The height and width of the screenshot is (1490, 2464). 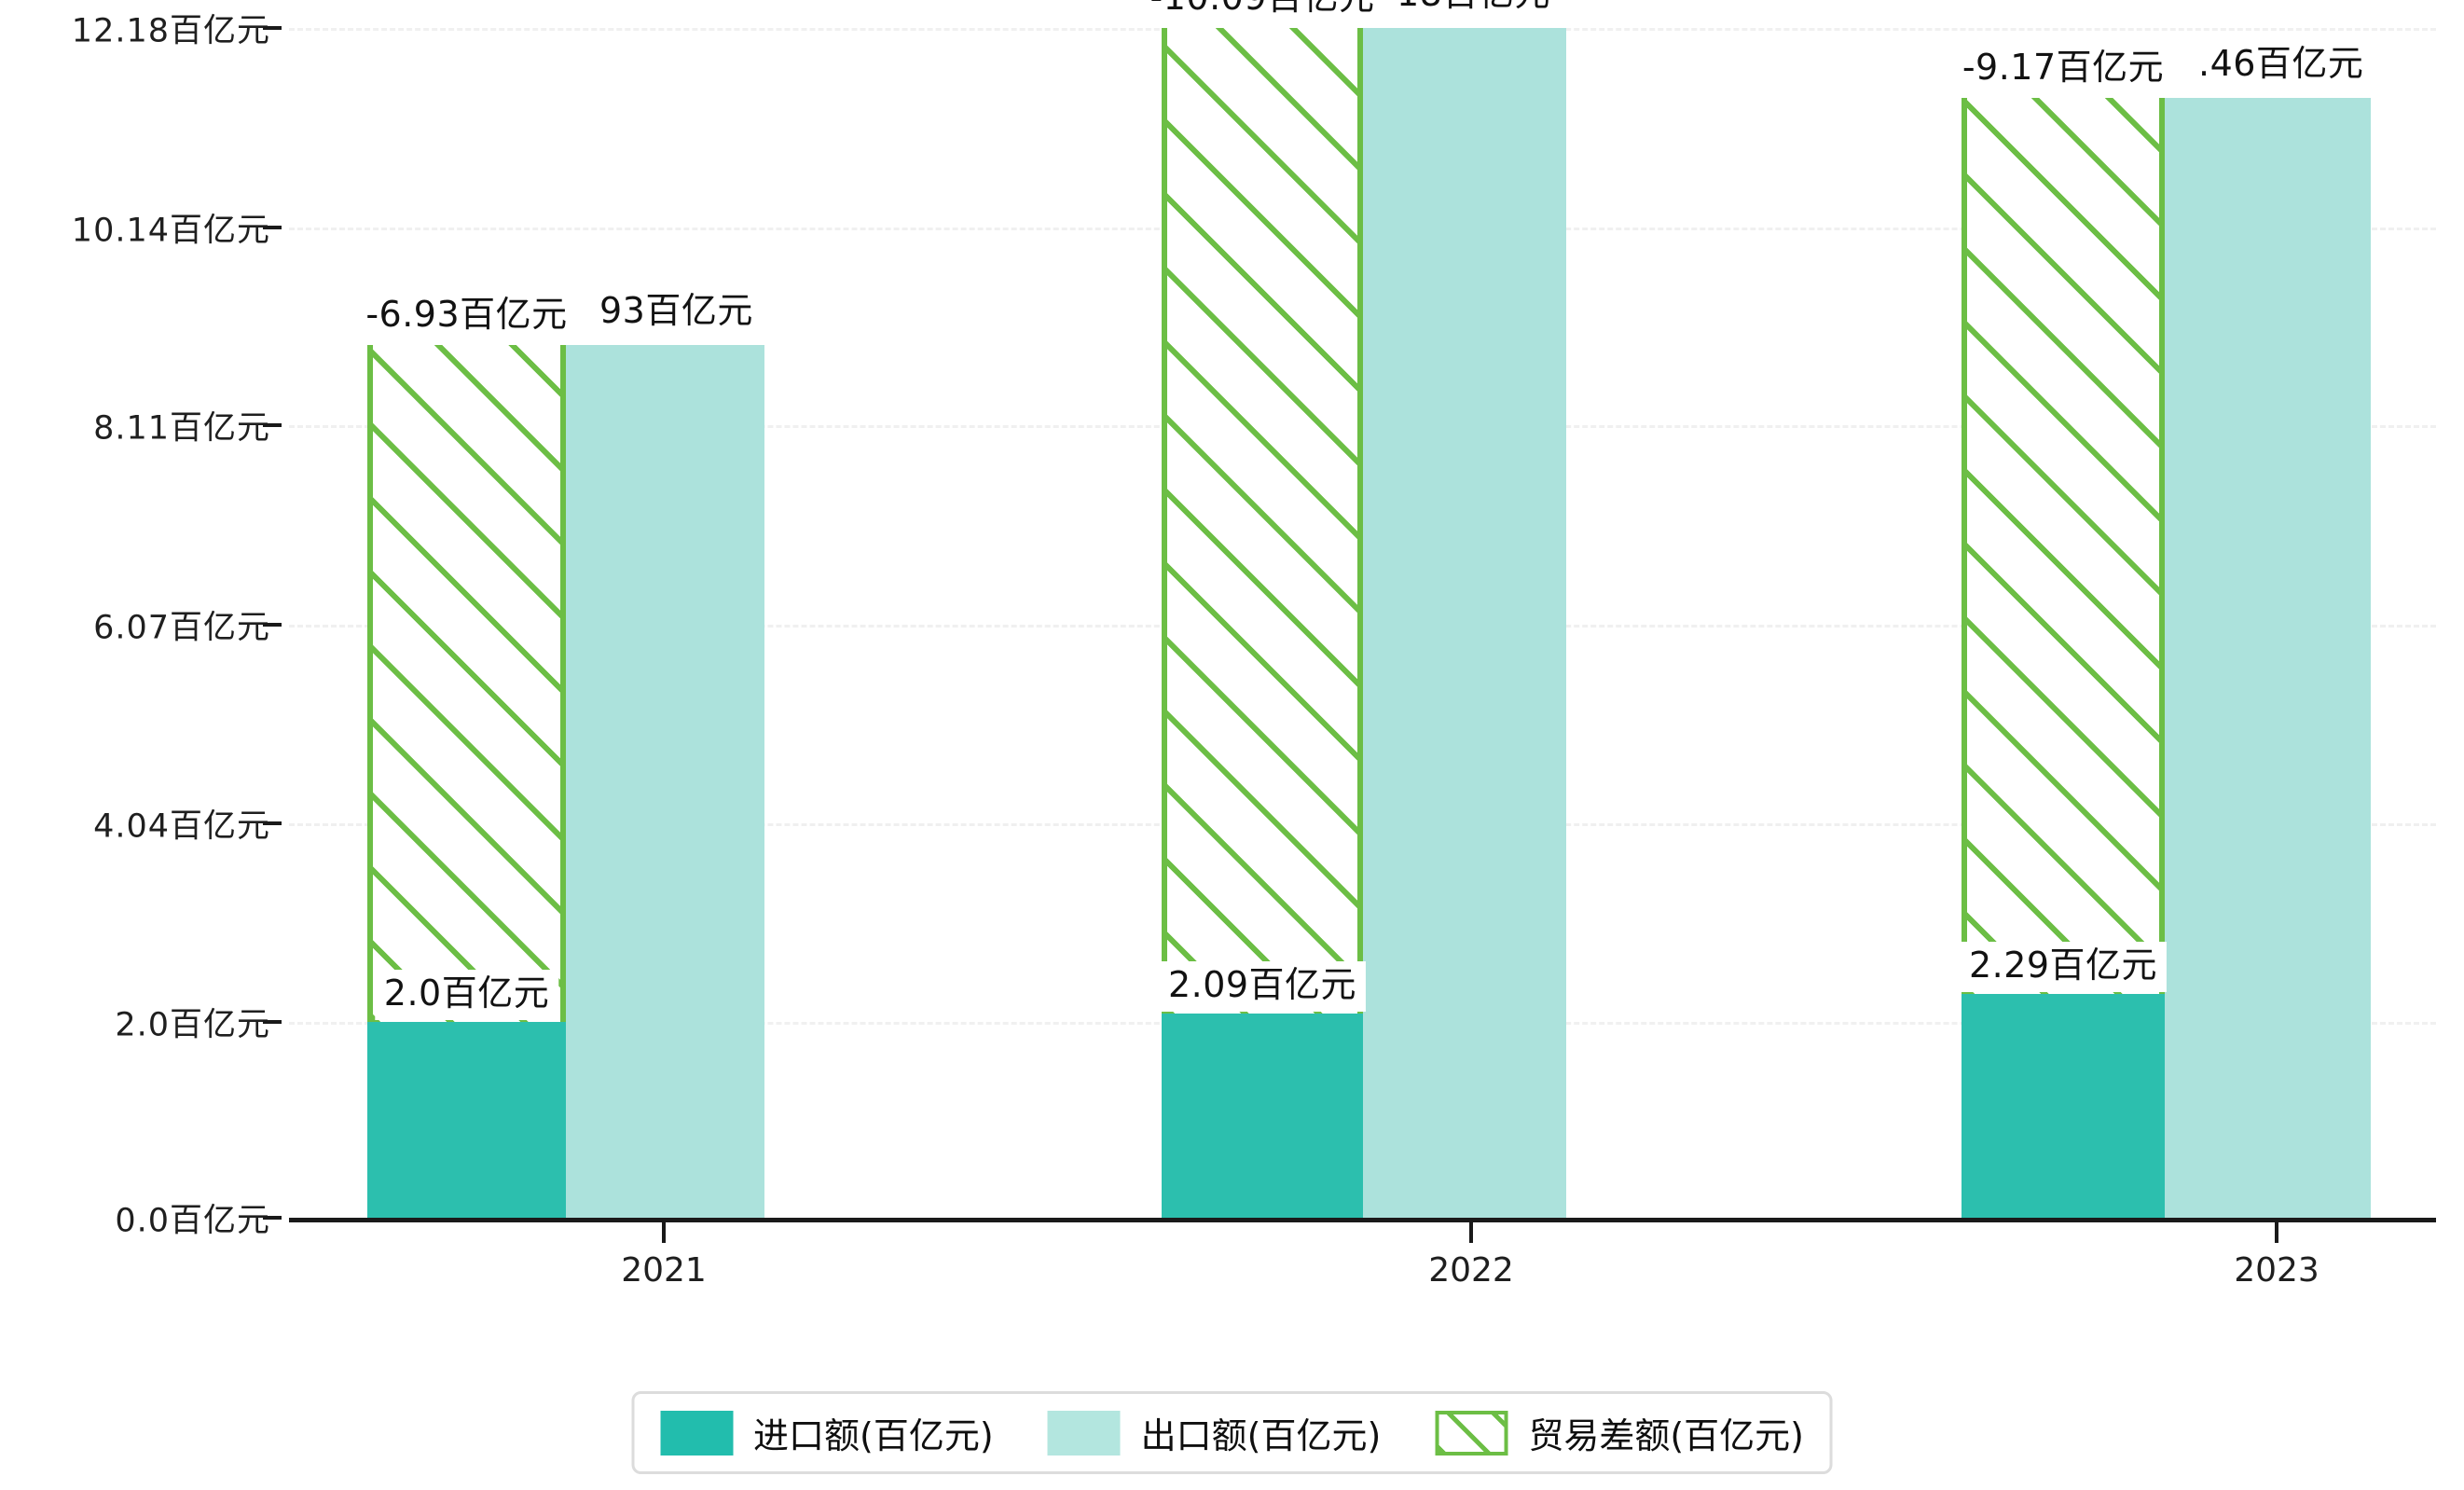 I want to click on legend-swatch-export-icon, so click(x=1084, y=1433).